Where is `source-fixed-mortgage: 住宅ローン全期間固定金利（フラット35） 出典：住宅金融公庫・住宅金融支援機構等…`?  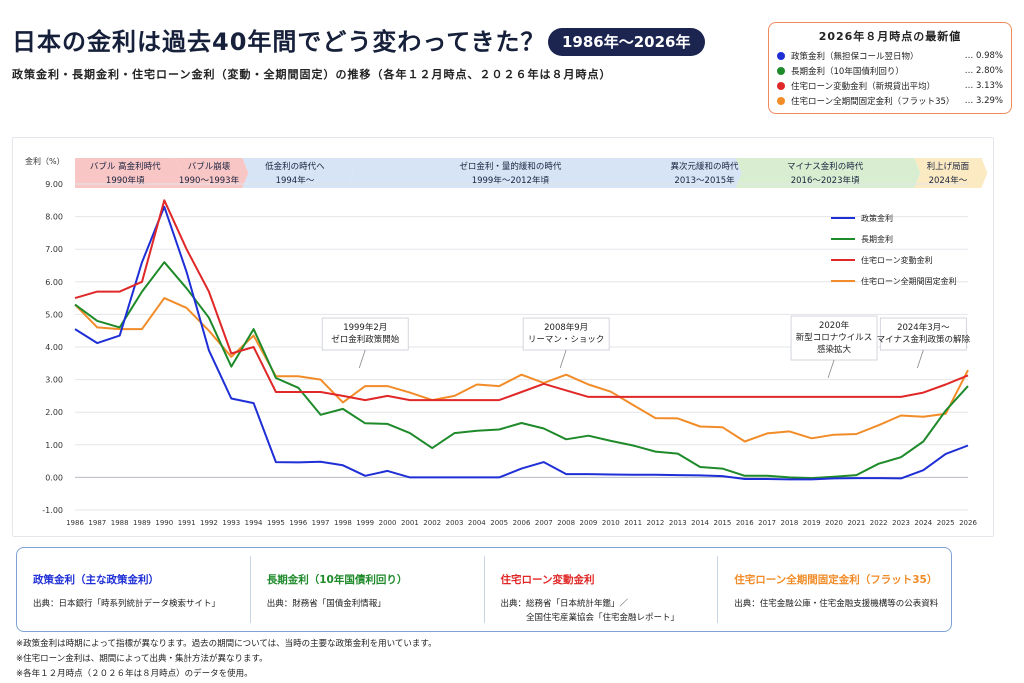 source-fixed-mortgage: 住宅ローン全期間固定金利（フラット35） 出典：住宅金融公庫・住宅金融支援機構等… is located at coordinates (834, 589).